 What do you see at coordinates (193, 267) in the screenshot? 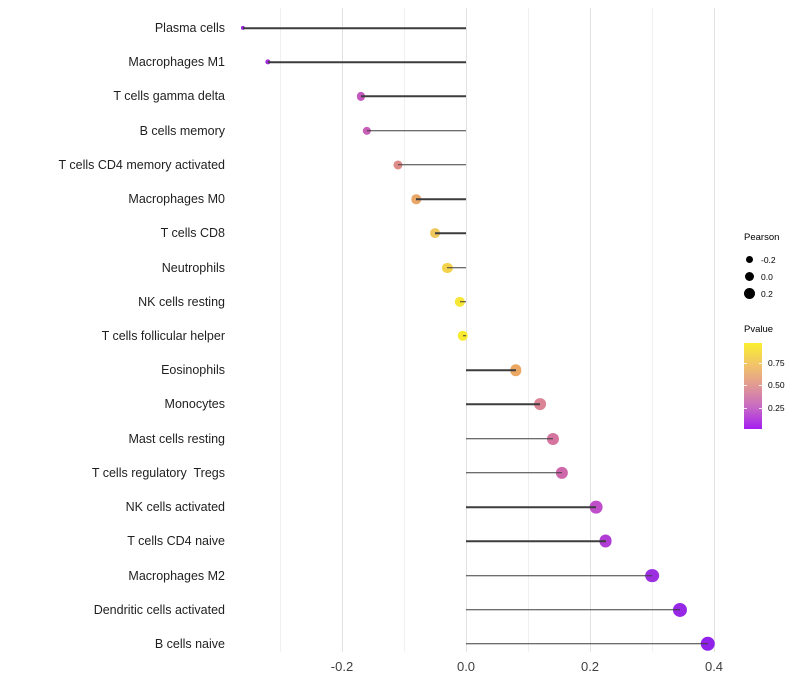
I see `y-axis-label: Neutrophils` at bounding box center [193, 267].